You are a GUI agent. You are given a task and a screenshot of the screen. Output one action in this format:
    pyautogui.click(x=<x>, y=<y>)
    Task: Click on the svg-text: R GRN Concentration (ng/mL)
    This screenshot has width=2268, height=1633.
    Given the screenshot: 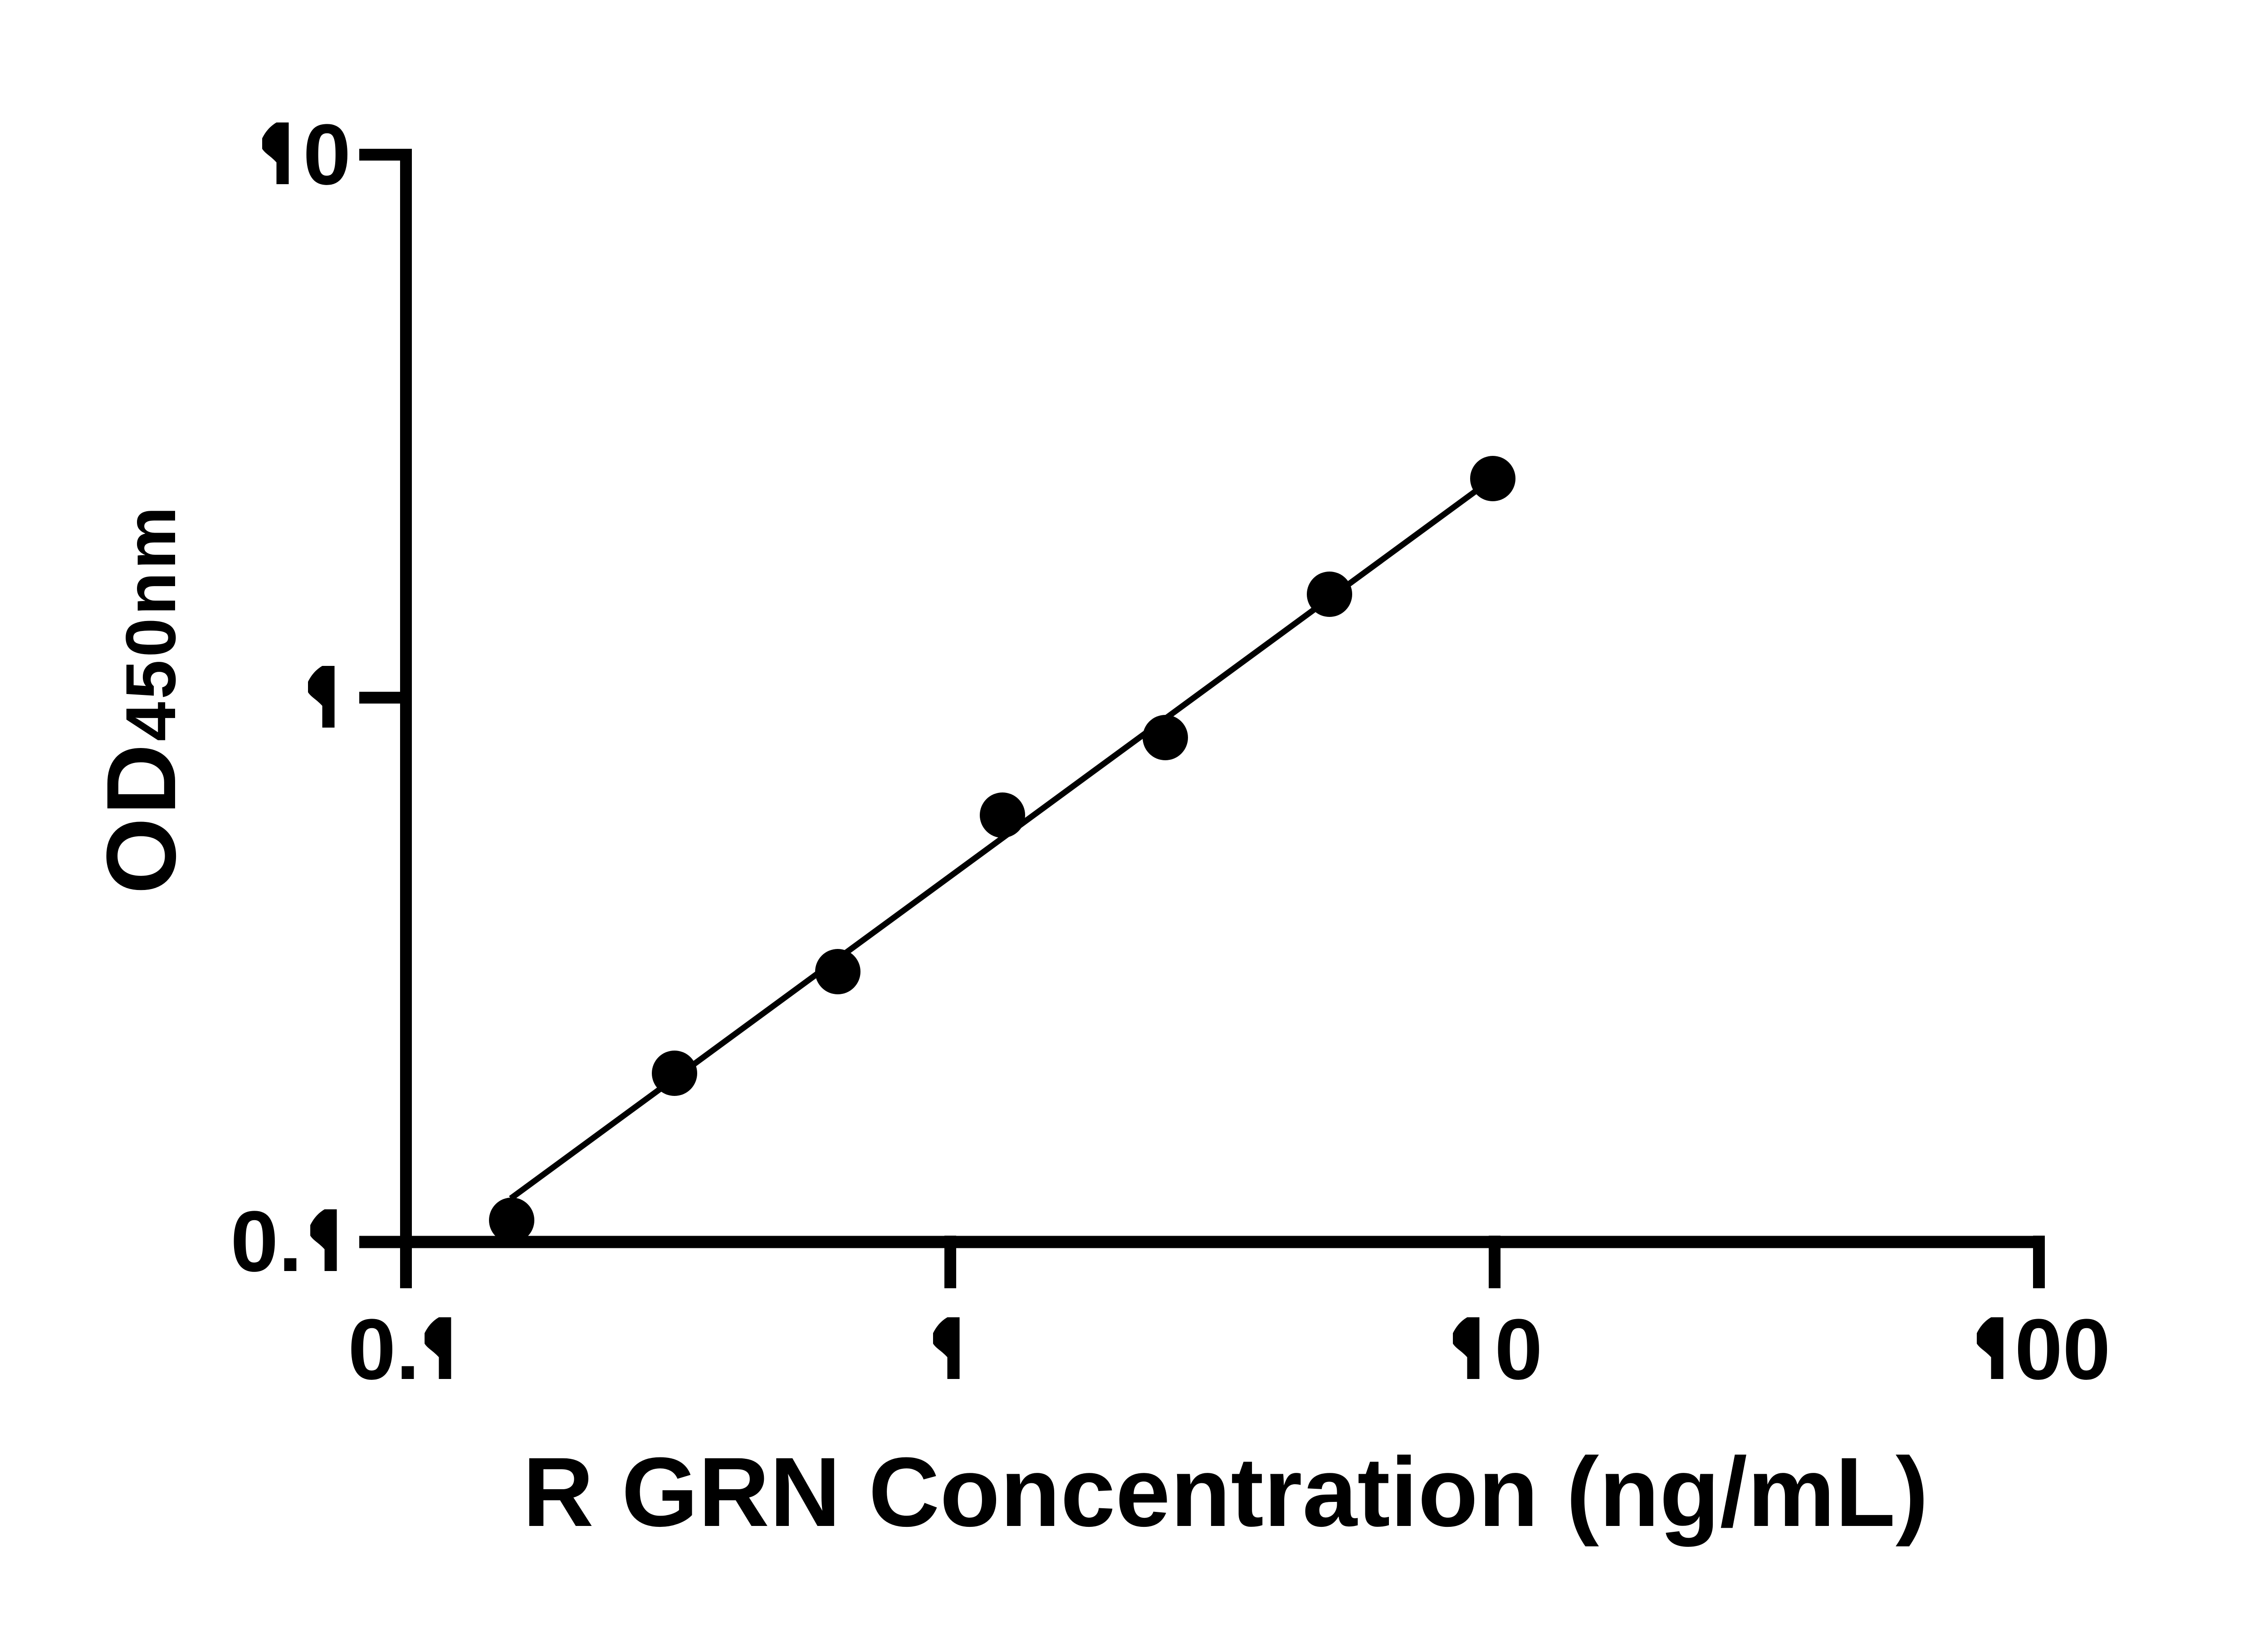 What is the action you would take?
    pyautogui.click(x=1226, y=1492)
    